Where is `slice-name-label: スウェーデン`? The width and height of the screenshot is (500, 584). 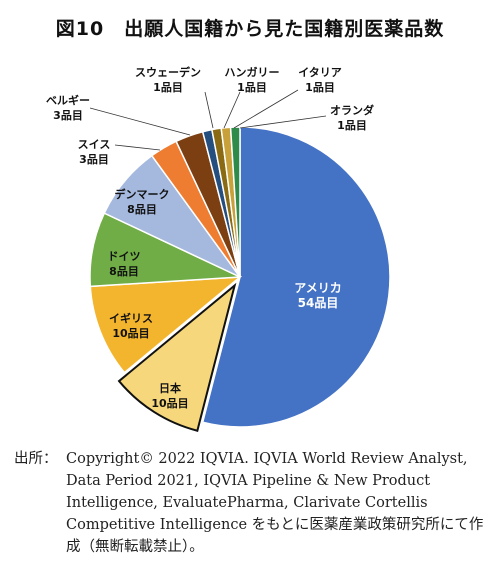
slice-name-label: スウェーデン is located at coordinates (168, 72).